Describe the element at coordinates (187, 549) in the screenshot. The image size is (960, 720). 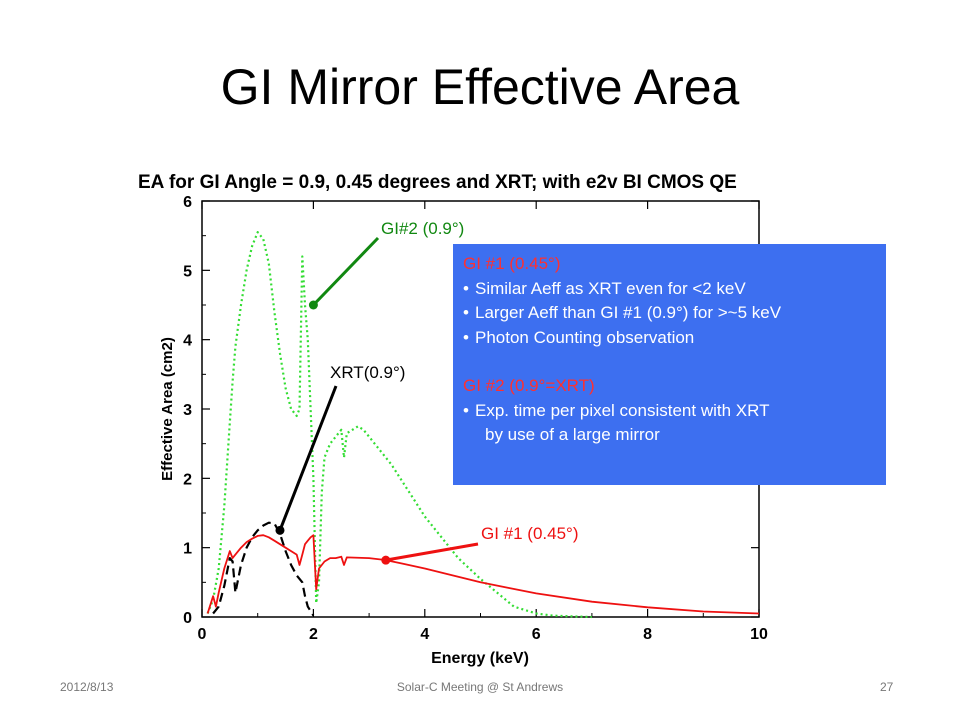
I see `y-tick-label: 1` at that location.